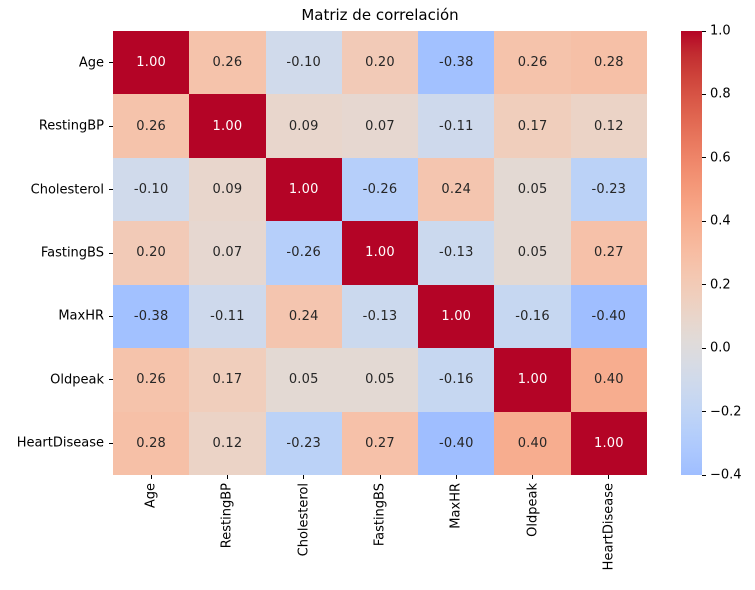 This screenshot has width=755, height=590. What do you see at coordinates (77, 380) in the screenshot?
I see `y-tick-label: Oldpeak` at bounding box center [77, 380].